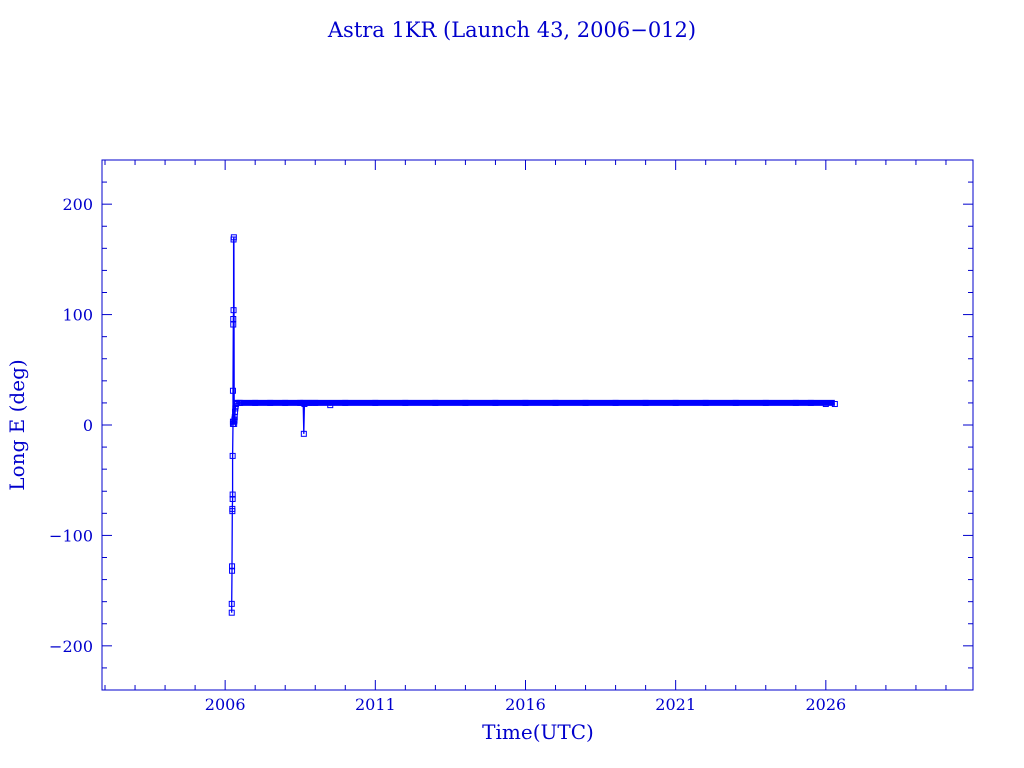  Describe the element at coordinates (71, 646) in the screenshot. I see `y-tick-label: −200` at that location.